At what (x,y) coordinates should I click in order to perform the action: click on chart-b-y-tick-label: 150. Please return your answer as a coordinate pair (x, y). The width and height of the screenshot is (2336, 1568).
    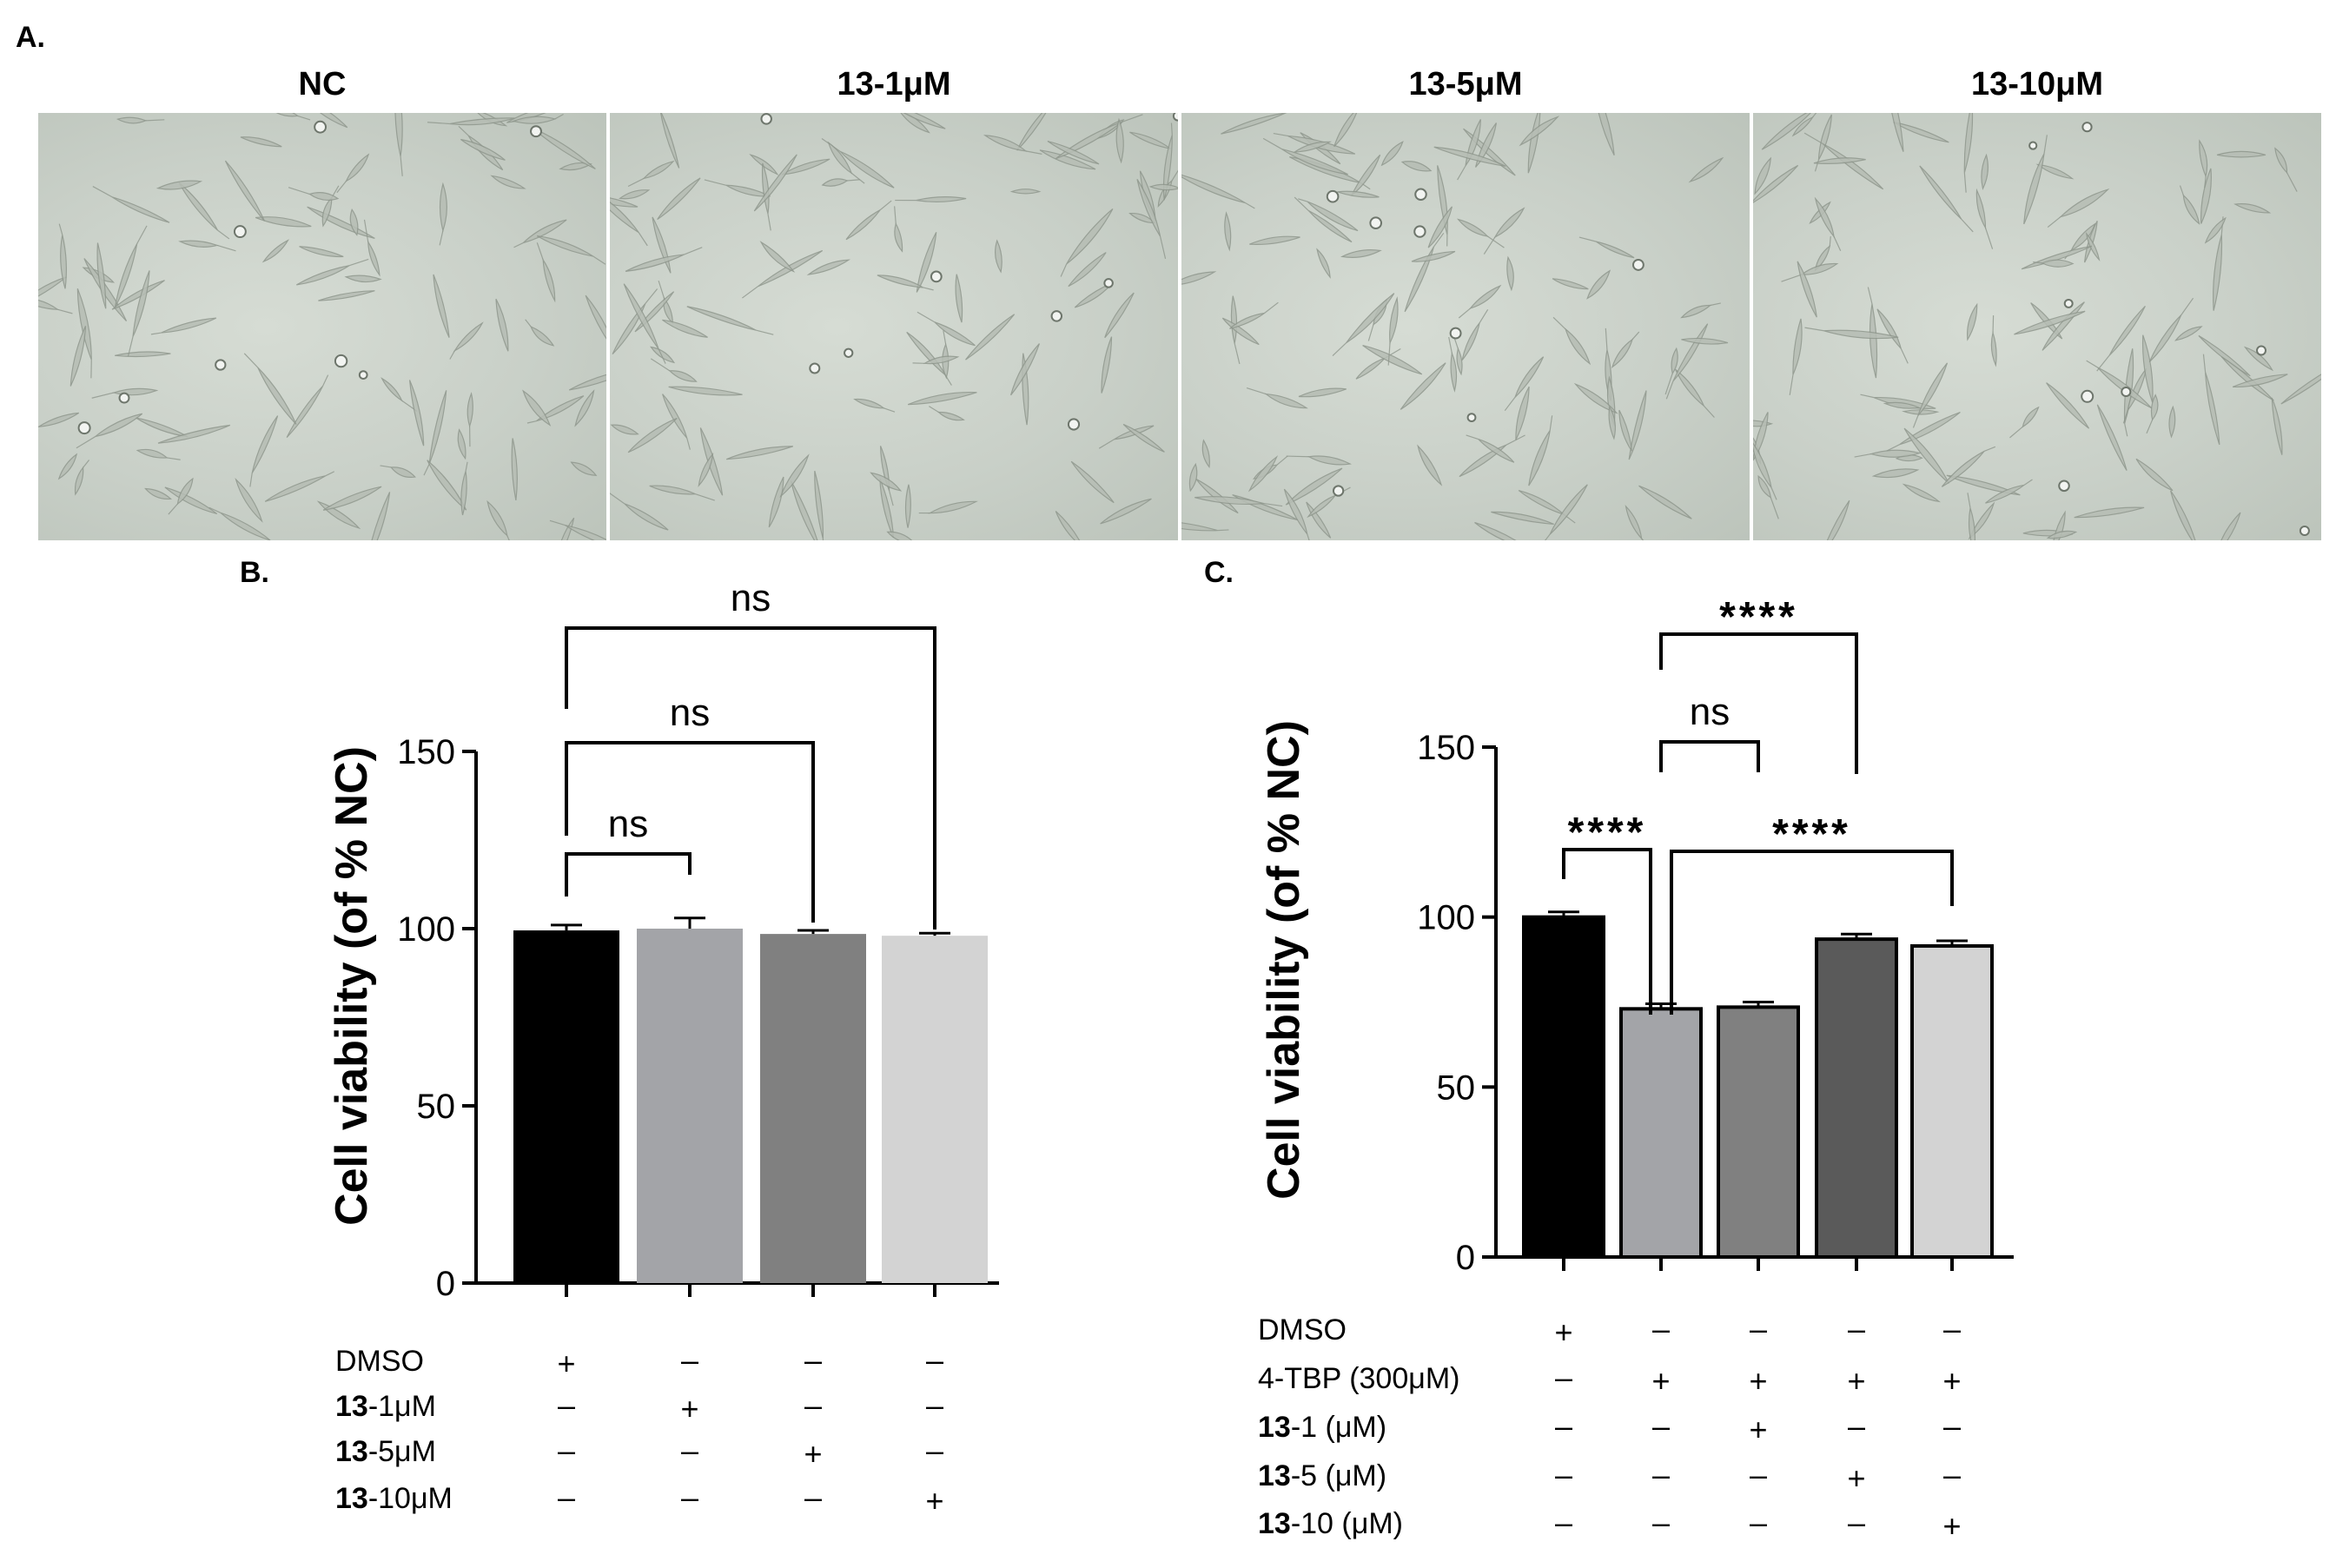
    Looking at the image, I should click on (426, 752).